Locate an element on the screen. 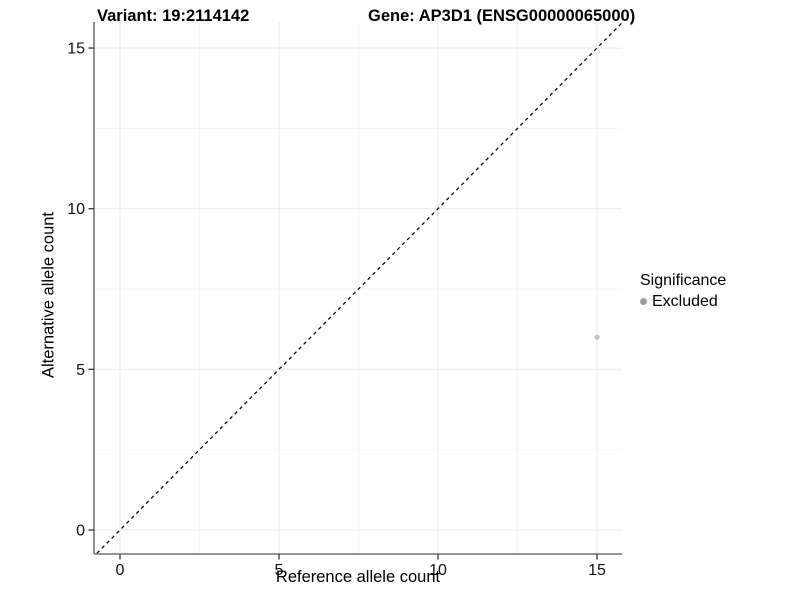 Image resolution: width=800 pixels, height=600 pixels. y-tick-label: 0 is located at coordinates (80, 531).